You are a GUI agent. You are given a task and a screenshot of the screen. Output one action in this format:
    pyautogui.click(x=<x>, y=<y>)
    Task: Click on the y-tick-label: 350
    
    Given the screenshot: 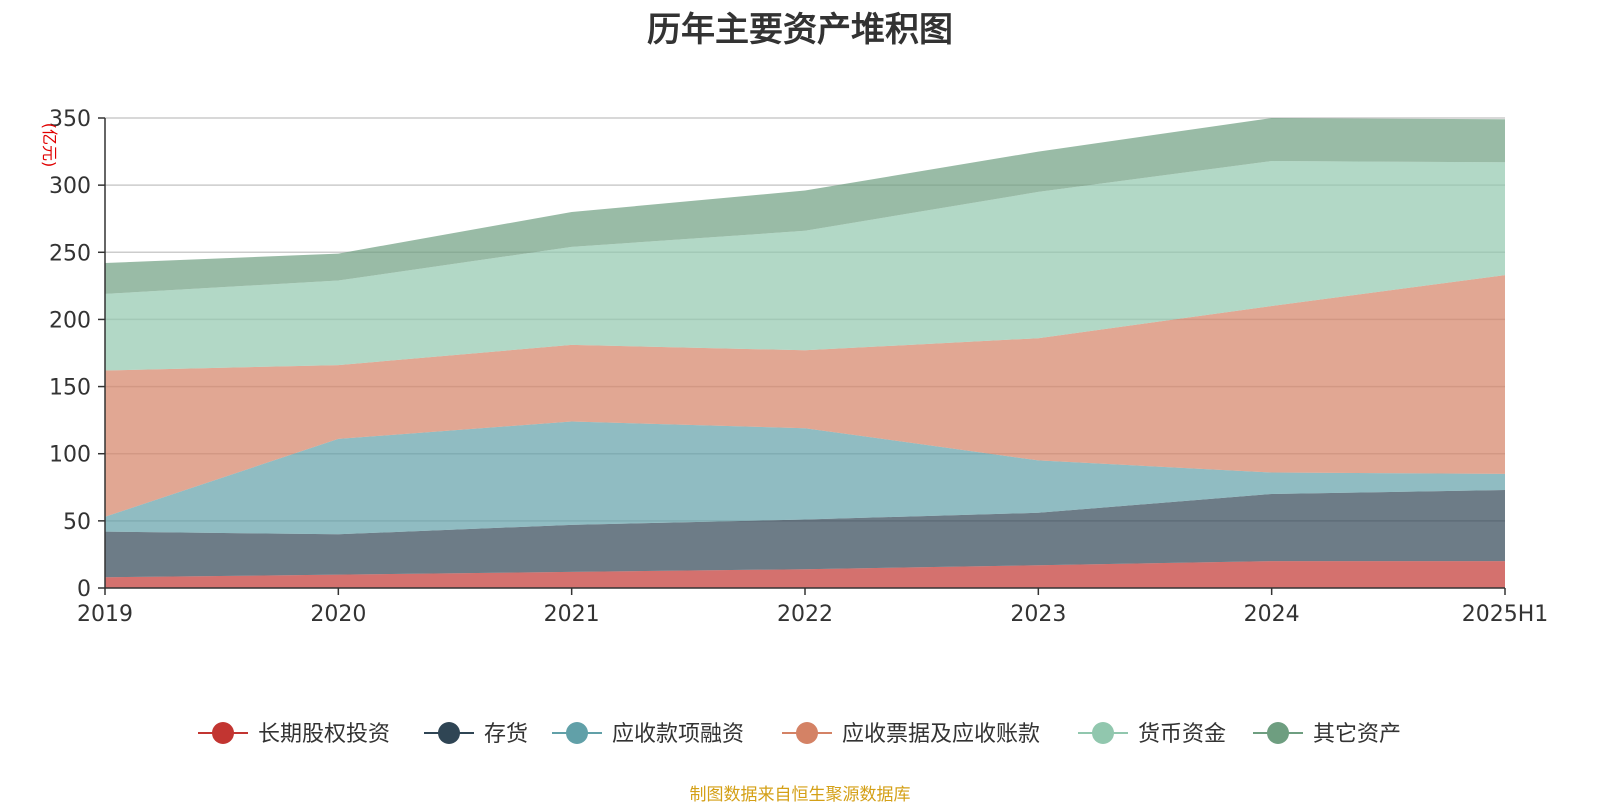 What is the action you would take?
    pyautogui.click(x=70, y=119)
    